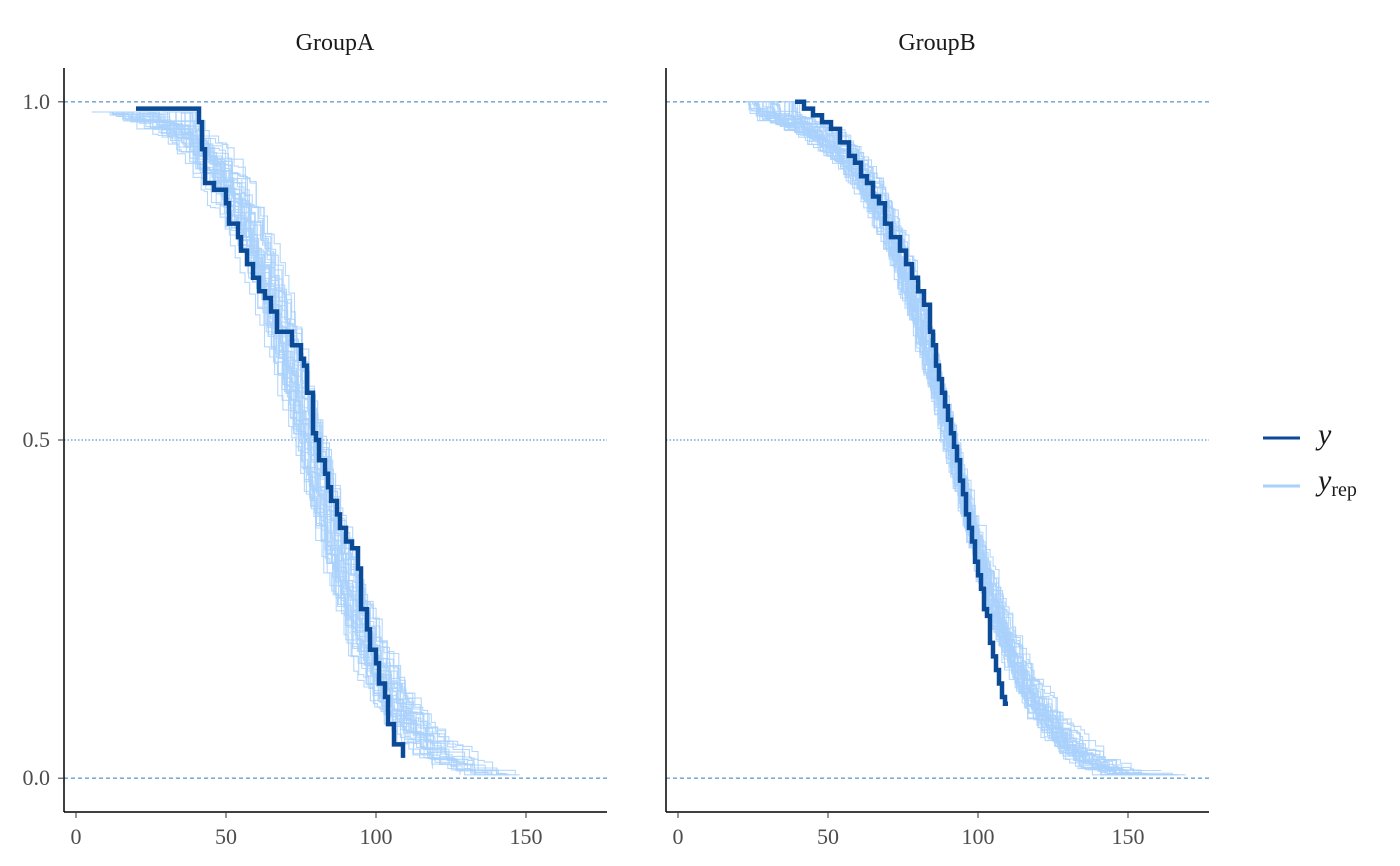 This screenshot has width=1400, height=866. Describe the element at coordinates (37, 777) in the screenshot. I see `y-tick-label: 0.0` at that location.